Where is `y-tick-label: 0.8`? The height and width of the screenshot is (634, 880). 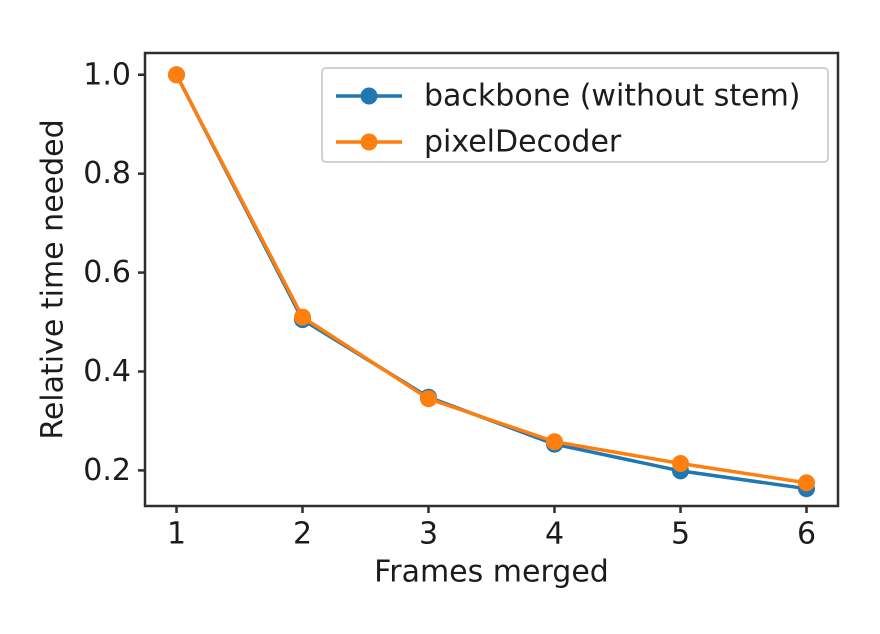 y-tick-label: 0.8 is located at coordinates (107, 173).